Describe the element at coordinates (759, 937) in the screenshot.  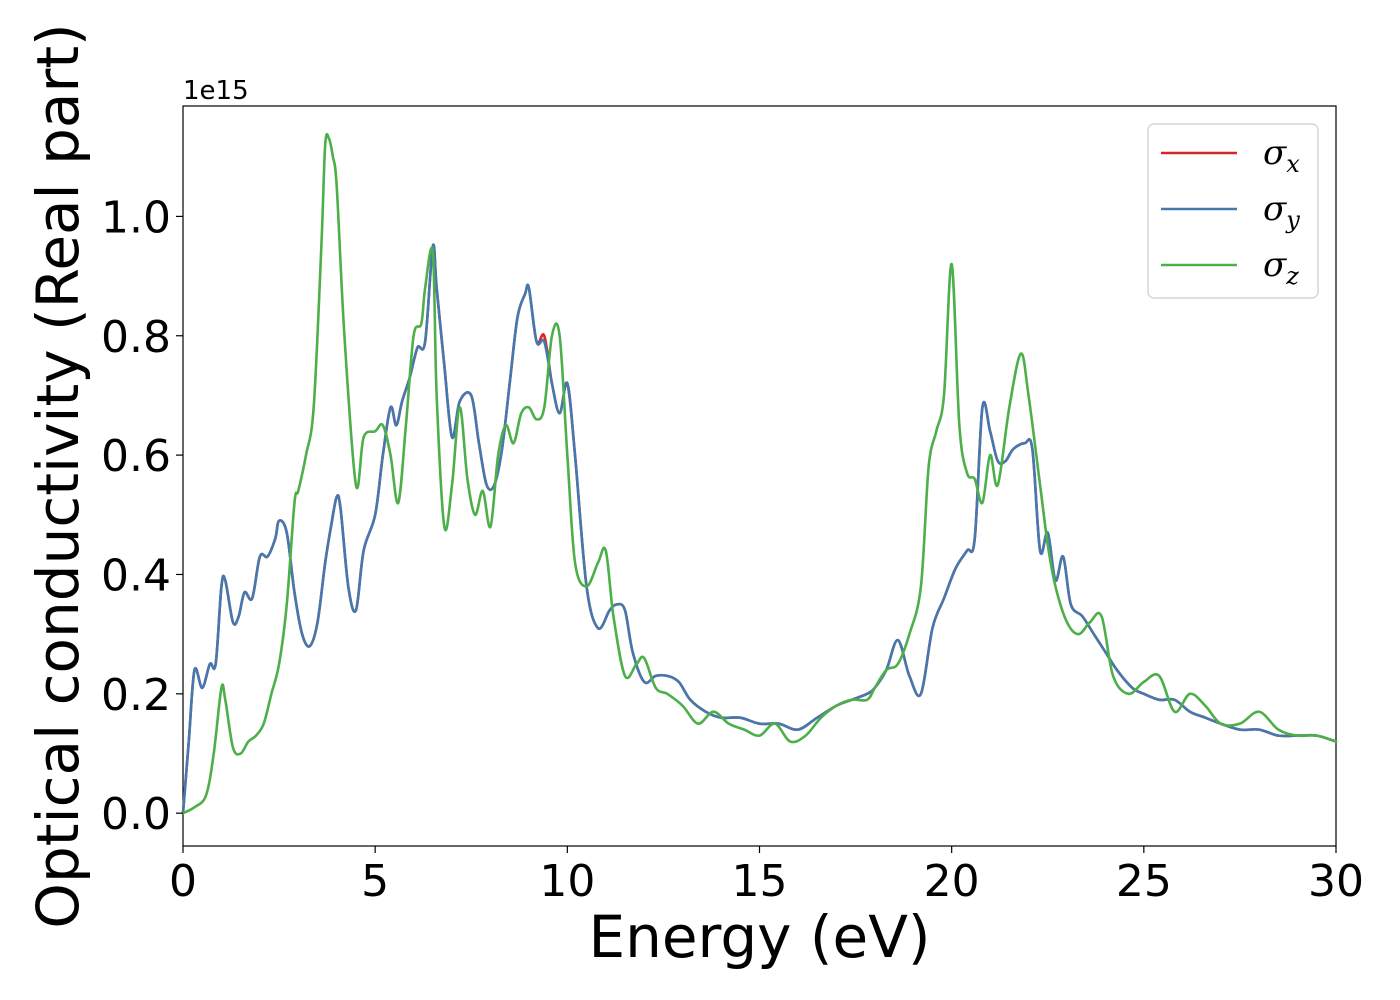
I see `x-axis-title: Energy (eV)` at that location.